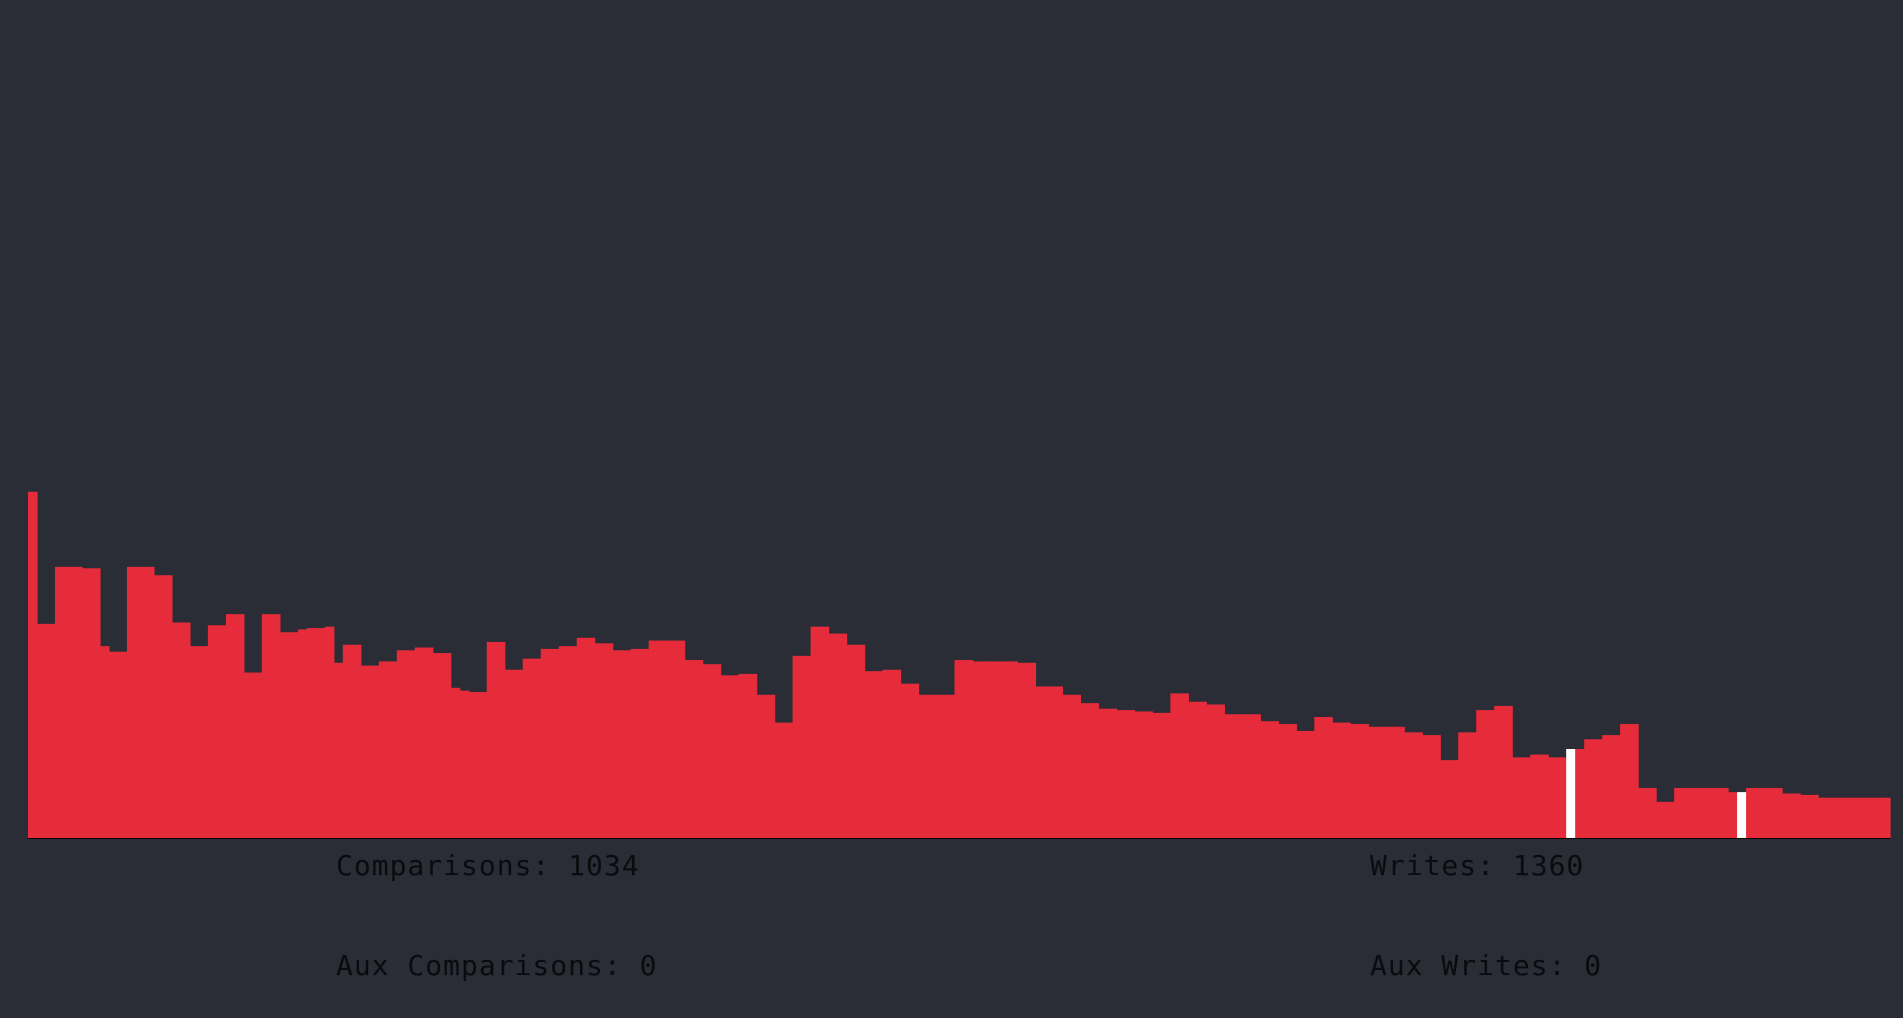  What do you see at coordinates (1441, 865) in the screenshot?
I see `writes-label: Writes:` at bounding box center [1441, 865].